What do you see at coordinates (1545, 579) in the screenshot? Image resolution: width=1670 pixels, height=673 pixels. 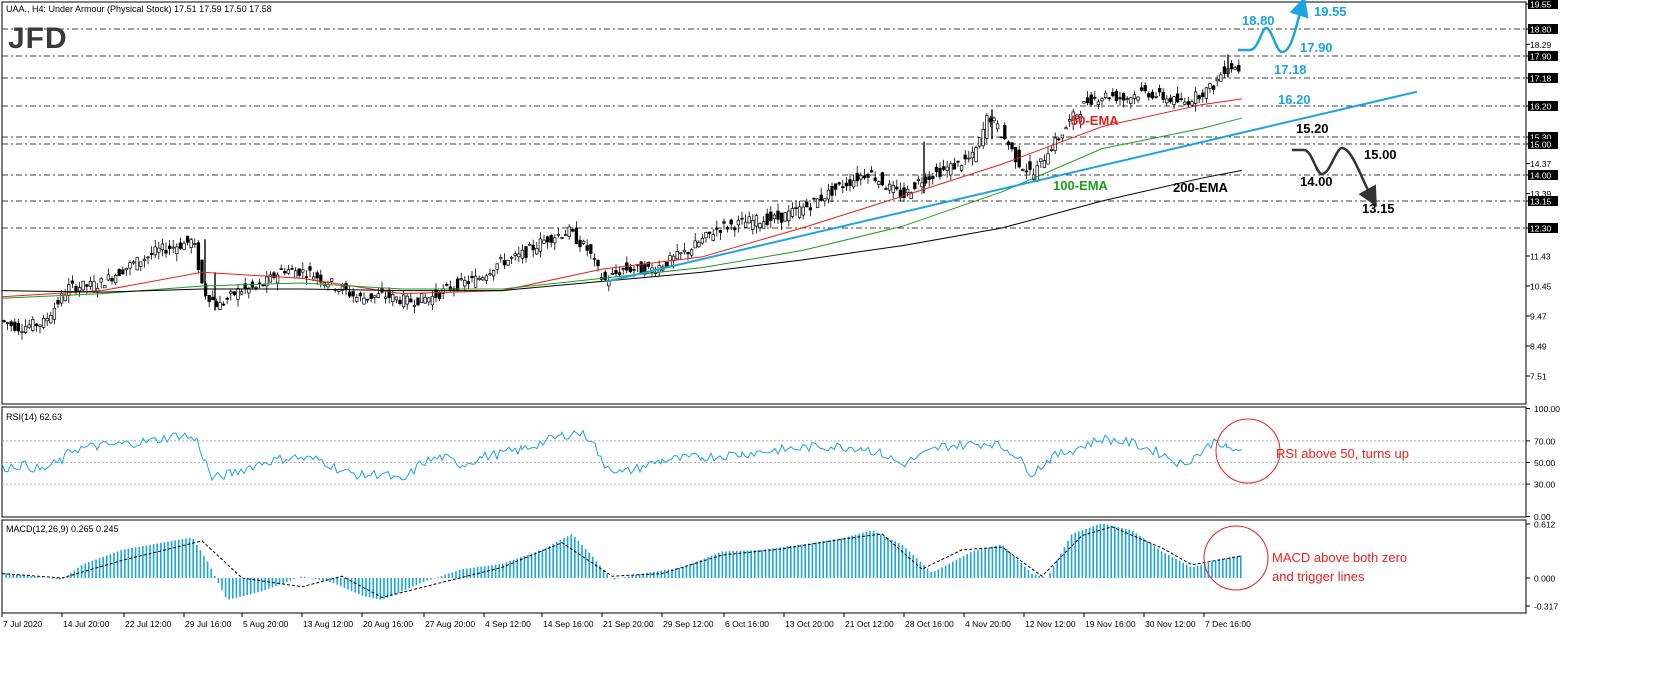 I see `macd-y-tick-label: 0.000` at bounding box center [1545, 579].